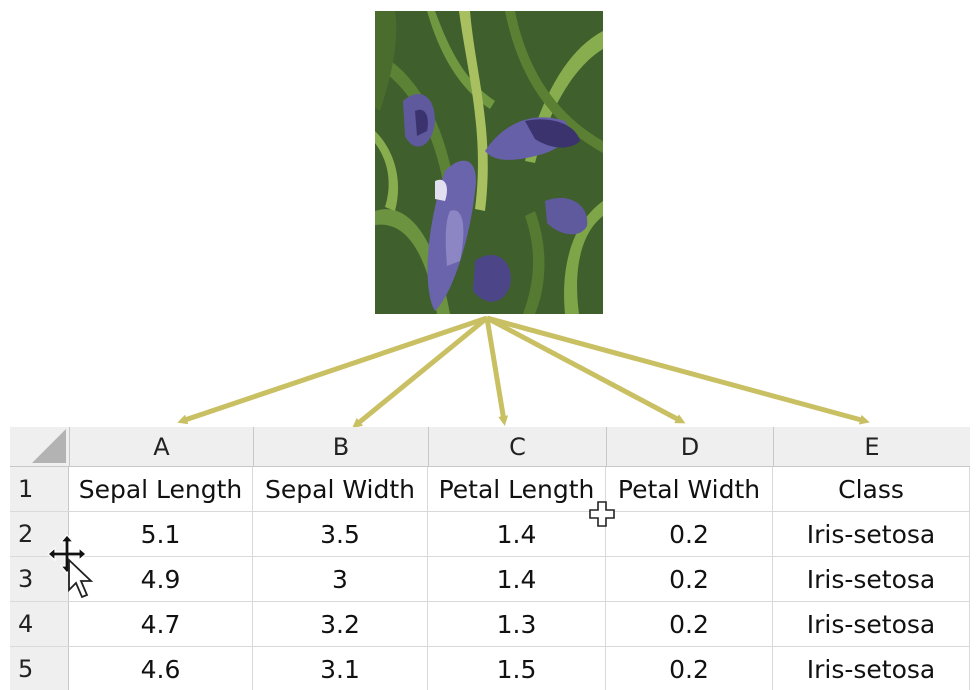 This screenshot has height=690, width=980. What do you see at coordinates (340, 668) in the screenshot?
I see `cell-b5: 3.1` at bounding box center [340, 668].